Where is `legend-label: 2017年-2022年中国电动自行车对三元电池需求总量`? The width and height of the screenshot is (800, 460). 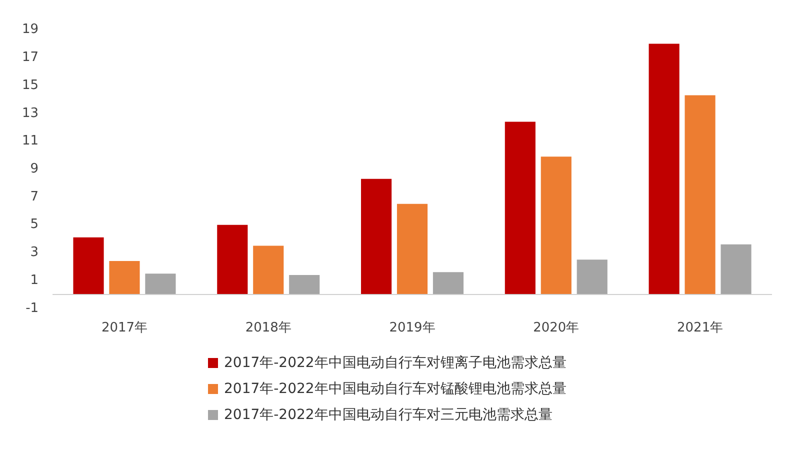
legend-label: 2017年-2022年中国电动自行车对三元电池需求总量 is located at coordinates (388, 415).